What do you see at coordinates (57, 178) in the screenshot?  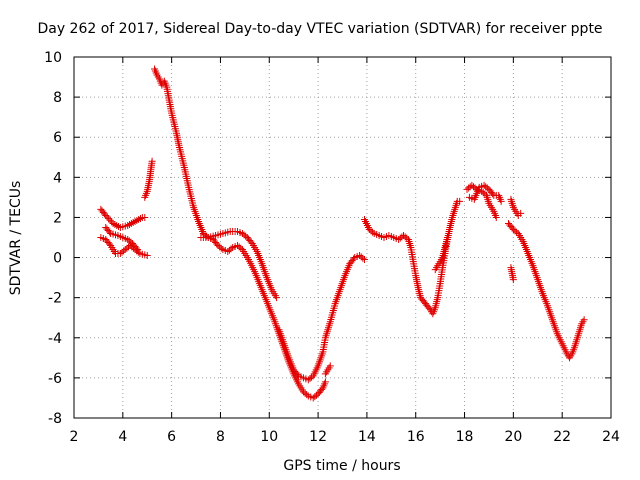 I see `y-tick-label: 4` at bounding box center [57, 178].